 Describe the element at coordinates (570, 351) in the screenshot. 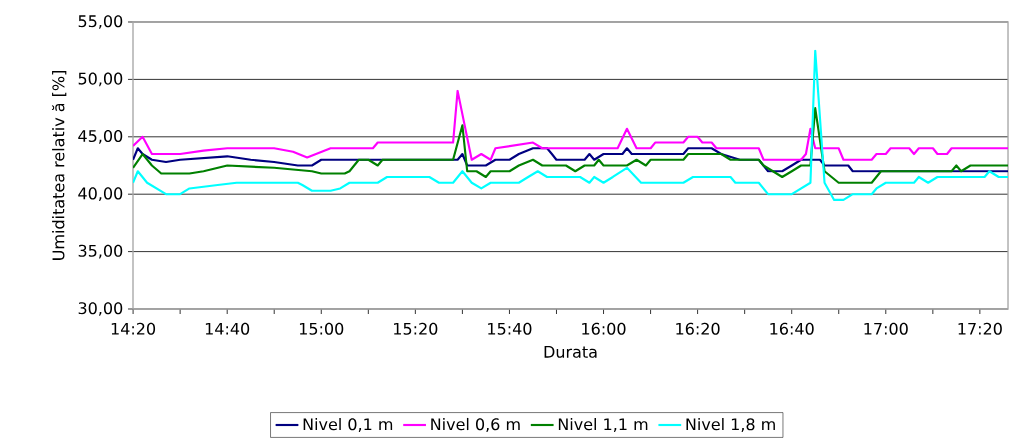

I see `x-axis-title: Durata` at that location.